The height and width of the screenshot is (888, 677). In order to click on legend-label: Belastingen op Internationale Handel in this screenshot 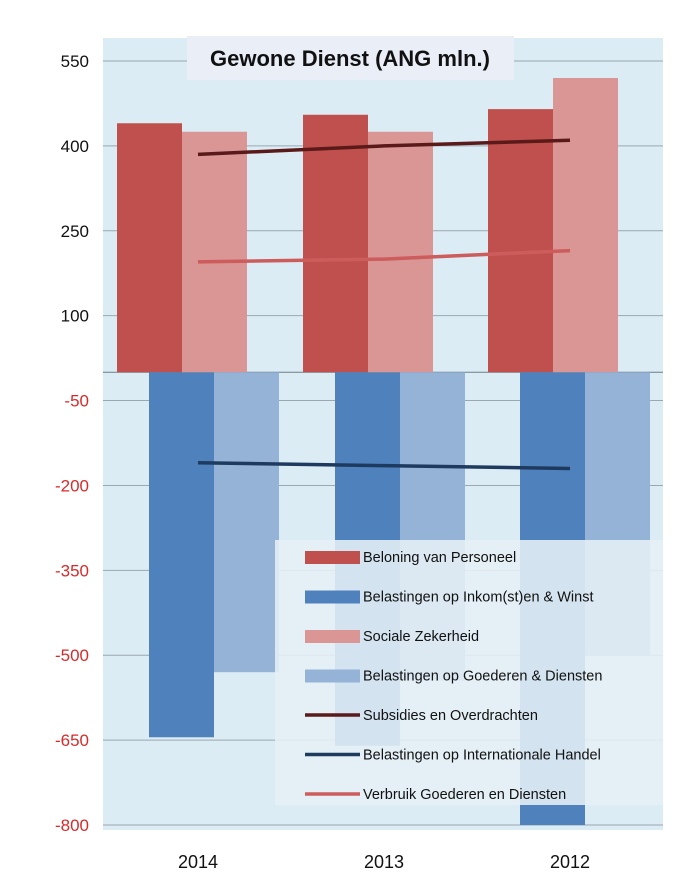, I will do `click(482, 756)`.